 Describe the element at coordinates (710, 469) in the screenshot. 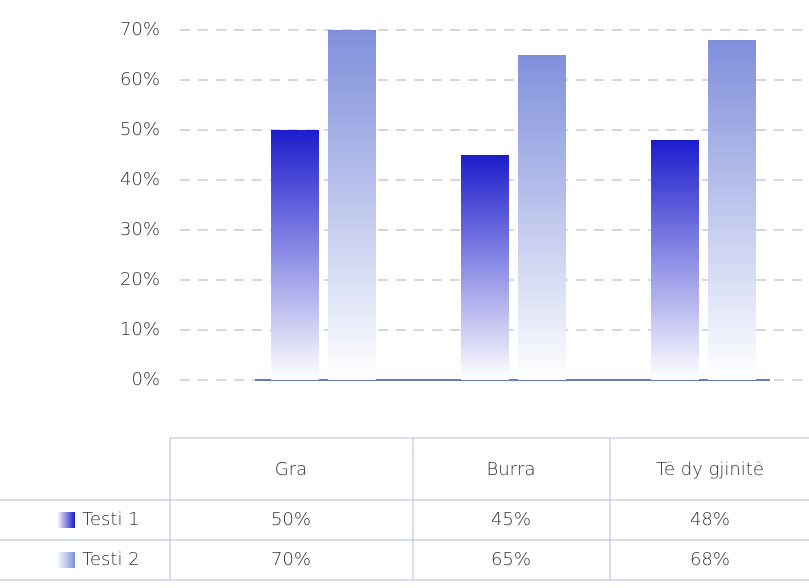

I see `column-header: Të dy gjinitë` at that location.